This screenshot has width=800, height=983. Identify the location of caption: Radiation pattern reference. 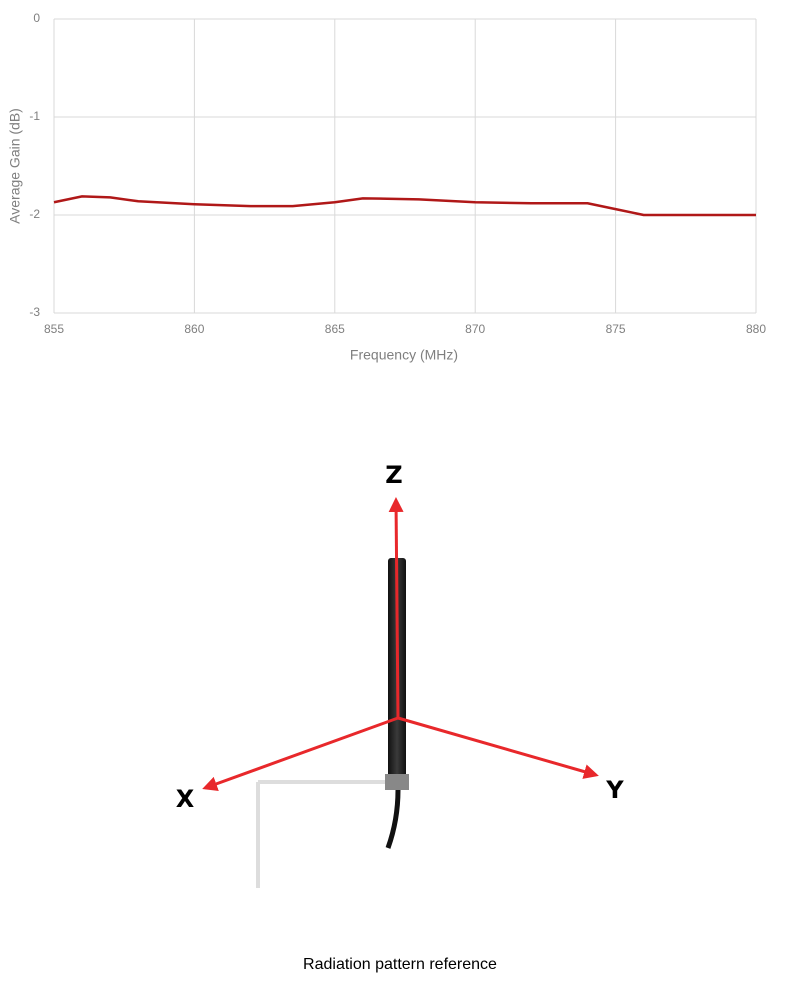
(400, 964).